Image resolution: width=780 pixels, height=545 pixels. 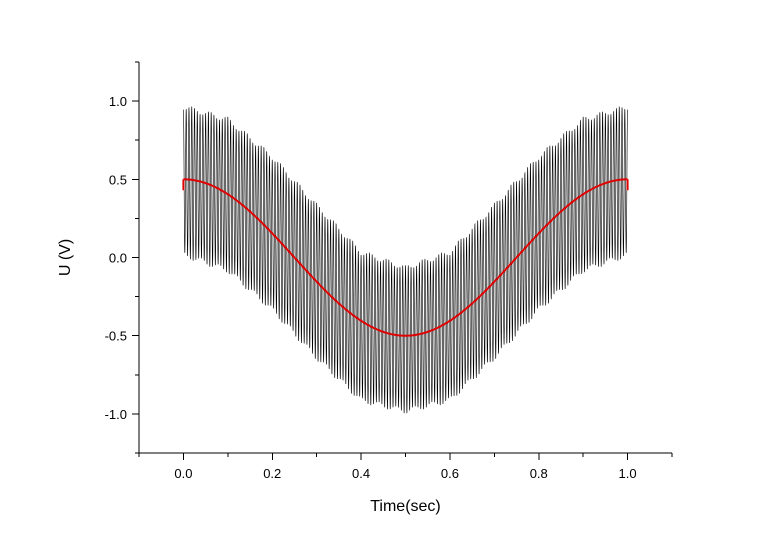 I want to click on x-tick-label: 0.2, so click(x=272, y=473).